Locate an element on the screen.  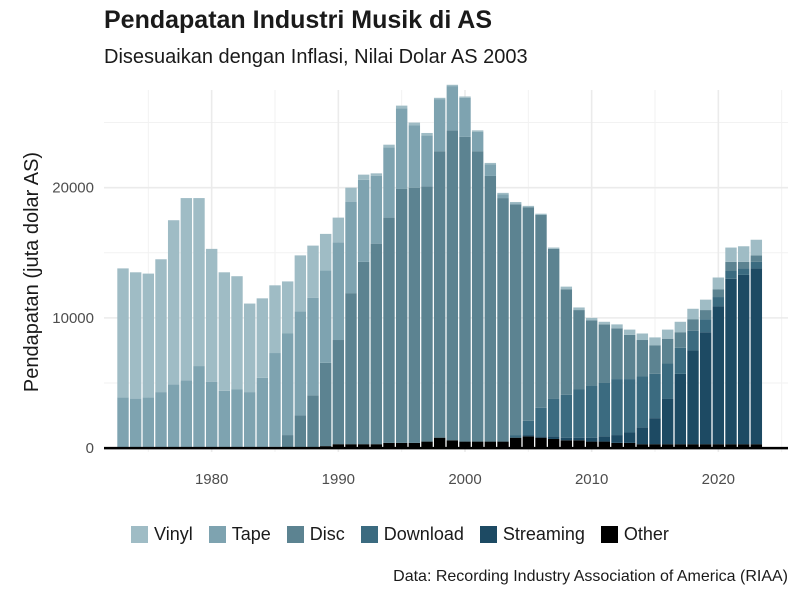
bar-disc-2006 is located at coordinates (541, 311).